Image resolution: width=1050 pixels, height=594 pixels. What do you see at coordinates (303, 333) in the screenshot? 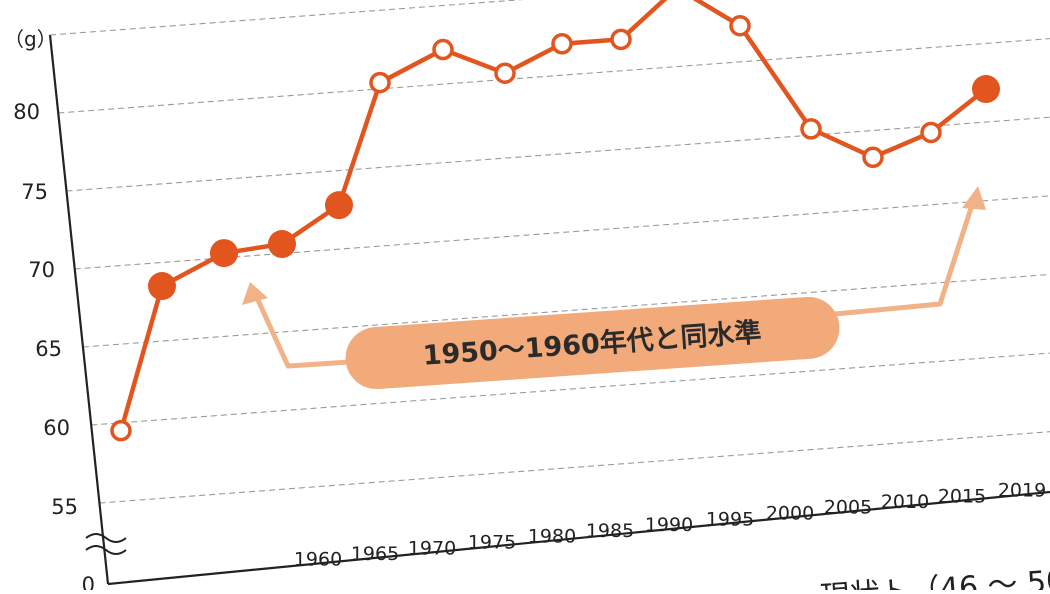
I see `arrow-left` at bounding box center [303, 333].